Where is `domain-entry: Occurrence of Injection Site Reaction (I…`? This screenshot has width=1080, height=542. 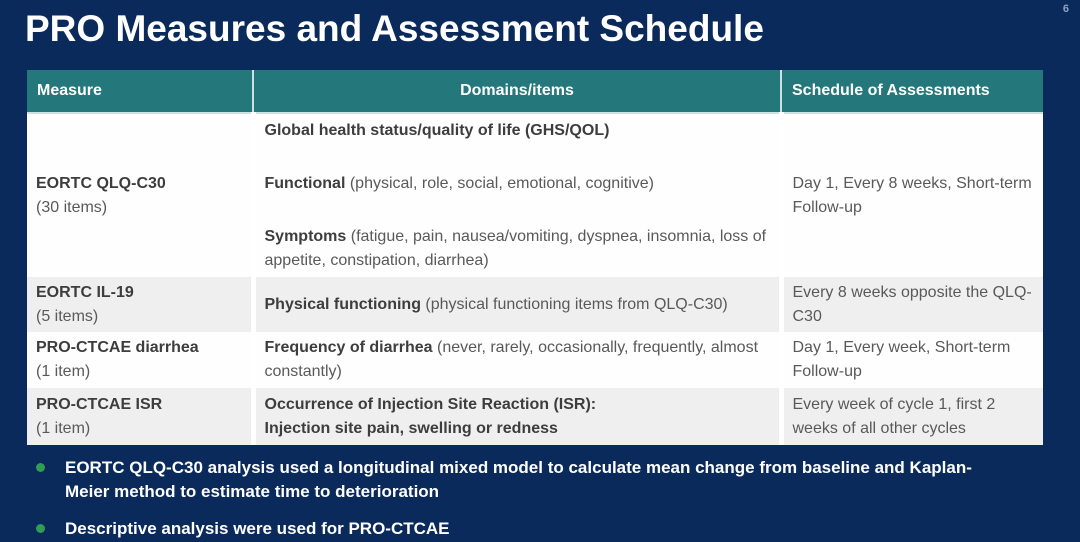
domain-entry: Occurrence of Injection Site Reaction (I… is located at coordinates (430, 404).